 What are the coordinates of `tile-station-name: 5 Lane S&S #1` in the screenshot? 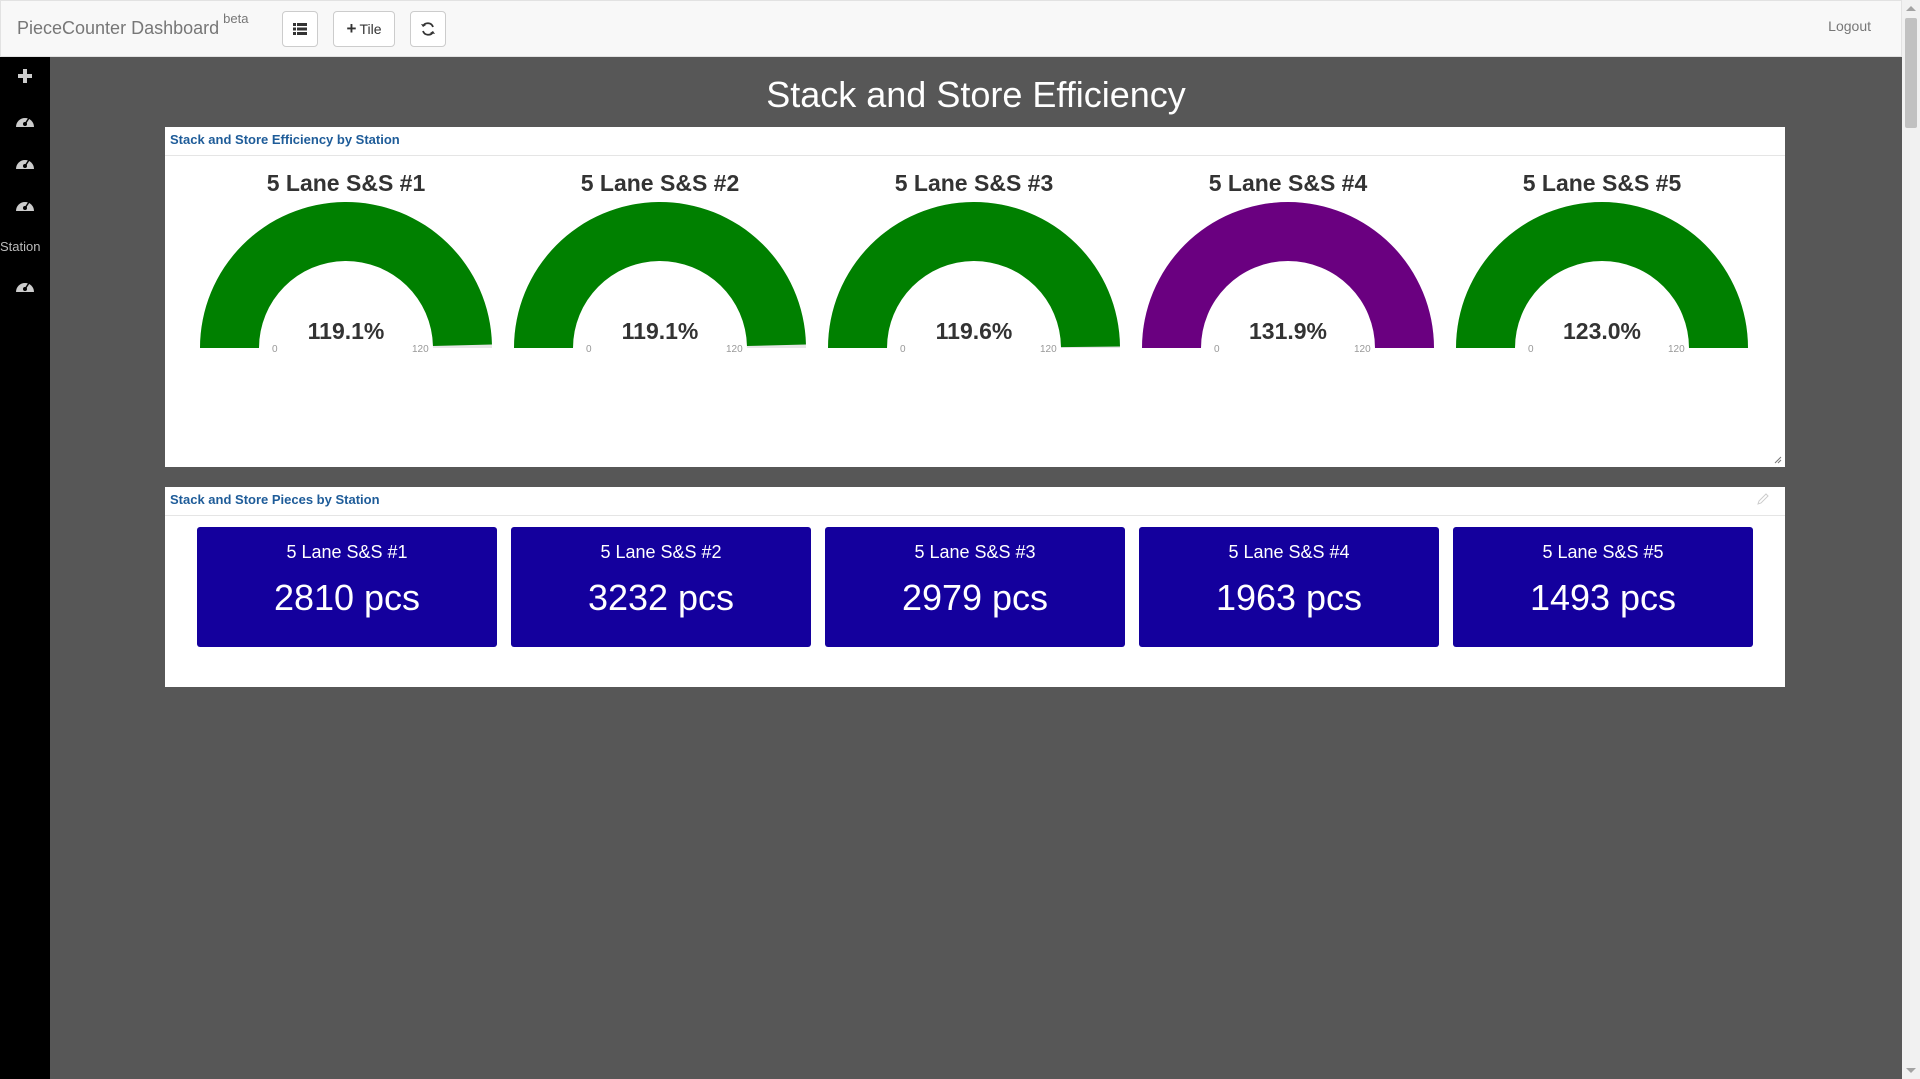 It's located at (347, 552).